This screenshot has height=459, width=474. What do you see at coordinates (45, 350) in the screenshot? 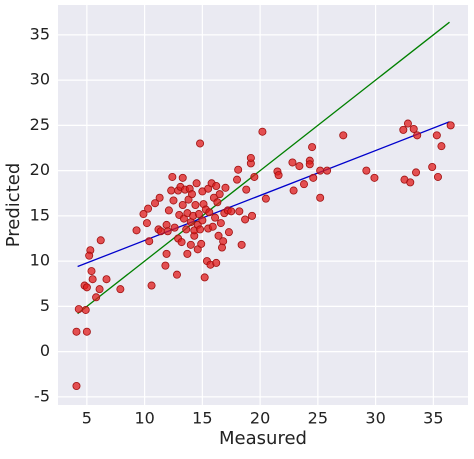
I see `y-tick-label: 0` at bounding box center [45, 350].